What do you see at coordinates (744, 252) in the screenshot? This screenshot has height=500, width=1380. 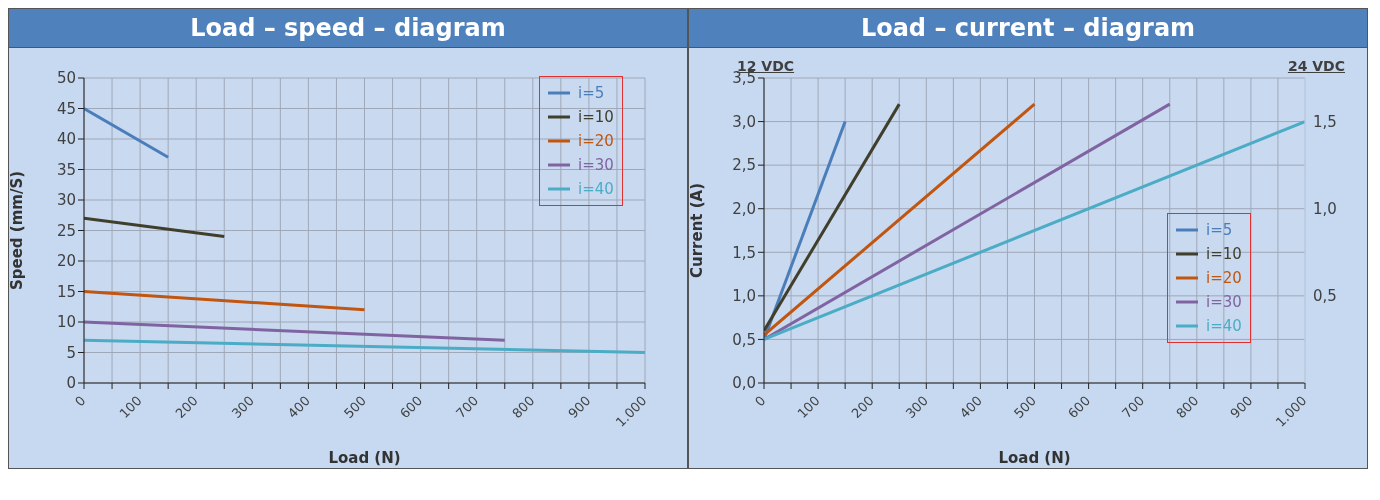 I see `y-tick-label: 1,5` at bounding box center [744, 252].